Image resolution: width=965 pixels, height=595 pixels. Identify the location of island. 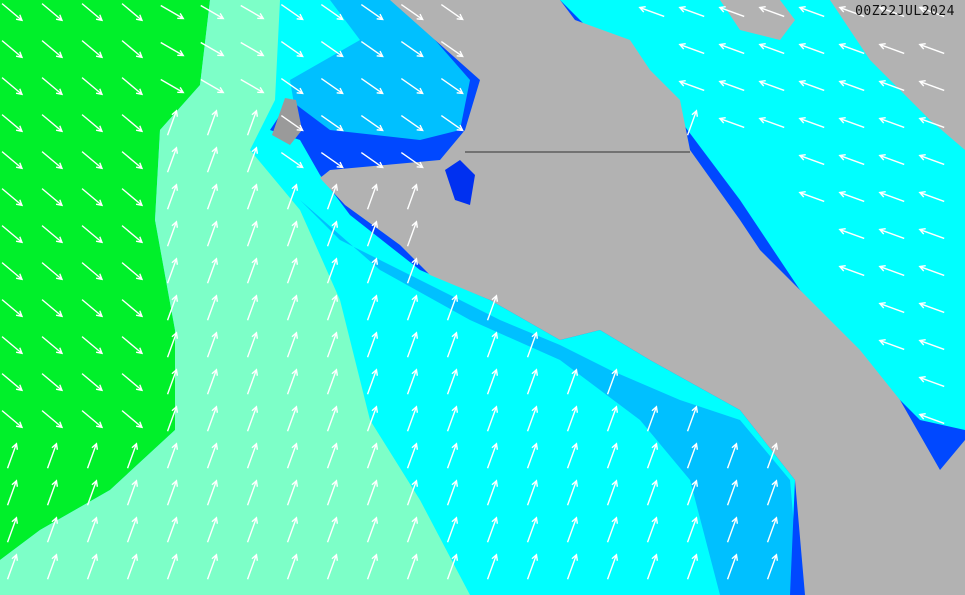
(287, 121).